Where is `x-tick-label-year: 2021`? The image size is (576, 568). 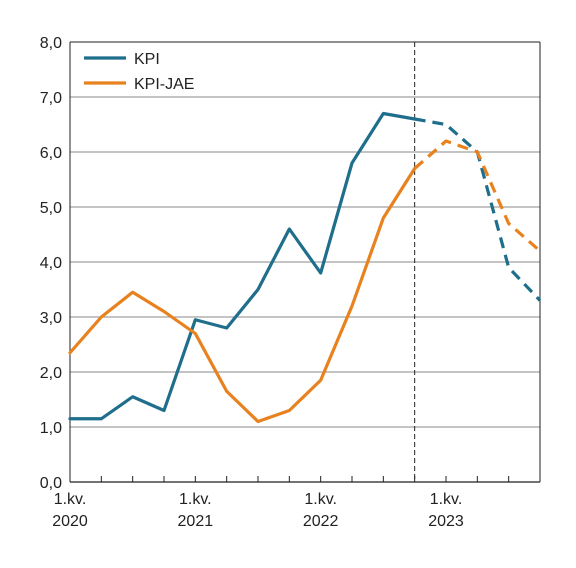 x-tick-label-year: 2021 is located at coordinates (196, 521).